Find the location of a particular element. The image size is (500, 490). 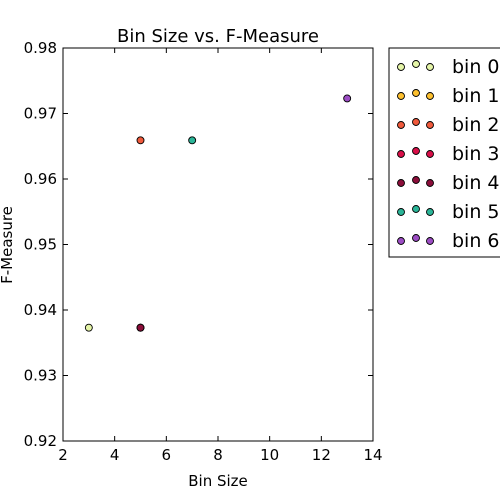

y-tick-label: 0.98 is located at coordinates (40, 48).